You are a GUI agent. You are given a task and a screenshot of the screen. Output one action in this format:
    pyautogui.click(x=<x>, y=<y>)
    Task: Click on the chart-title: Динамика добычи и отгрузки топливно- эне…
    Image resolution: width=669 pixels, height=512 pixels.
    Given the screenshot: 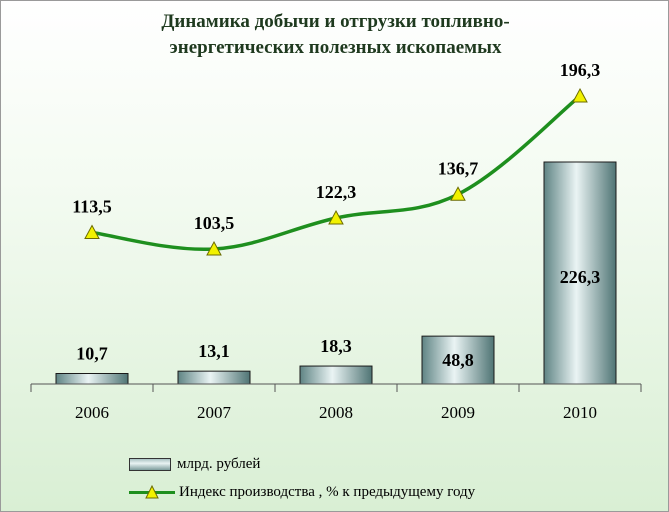 What is the action you would take?
    pyautogui.click(x=334, y=35)
    